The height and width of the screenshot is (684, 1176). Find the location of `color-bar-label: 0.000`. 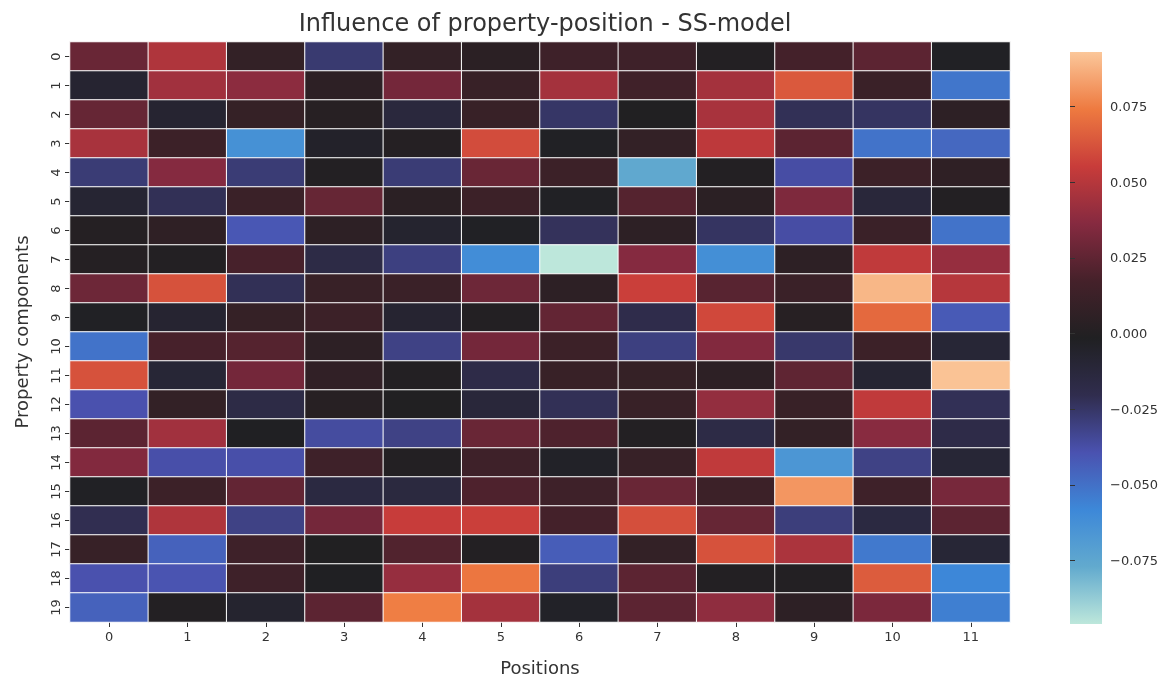

color-bar-label: 0.000 is located at coordinates (1129, 333).